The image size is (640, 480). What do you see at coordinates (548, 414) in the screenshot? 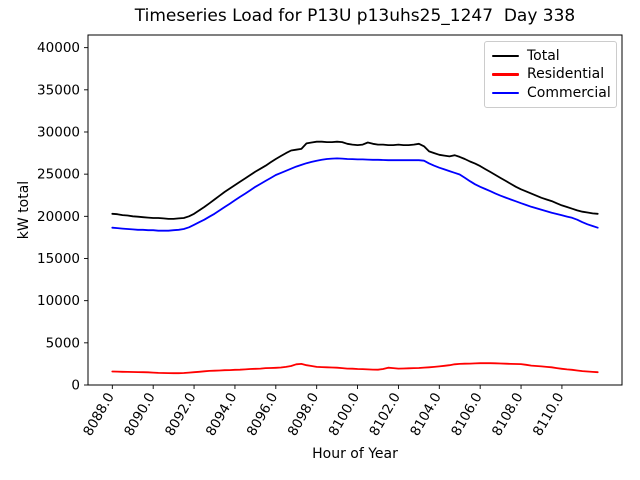
I see `x-tick-label: 8110.0` at bounding box center [548, 414].